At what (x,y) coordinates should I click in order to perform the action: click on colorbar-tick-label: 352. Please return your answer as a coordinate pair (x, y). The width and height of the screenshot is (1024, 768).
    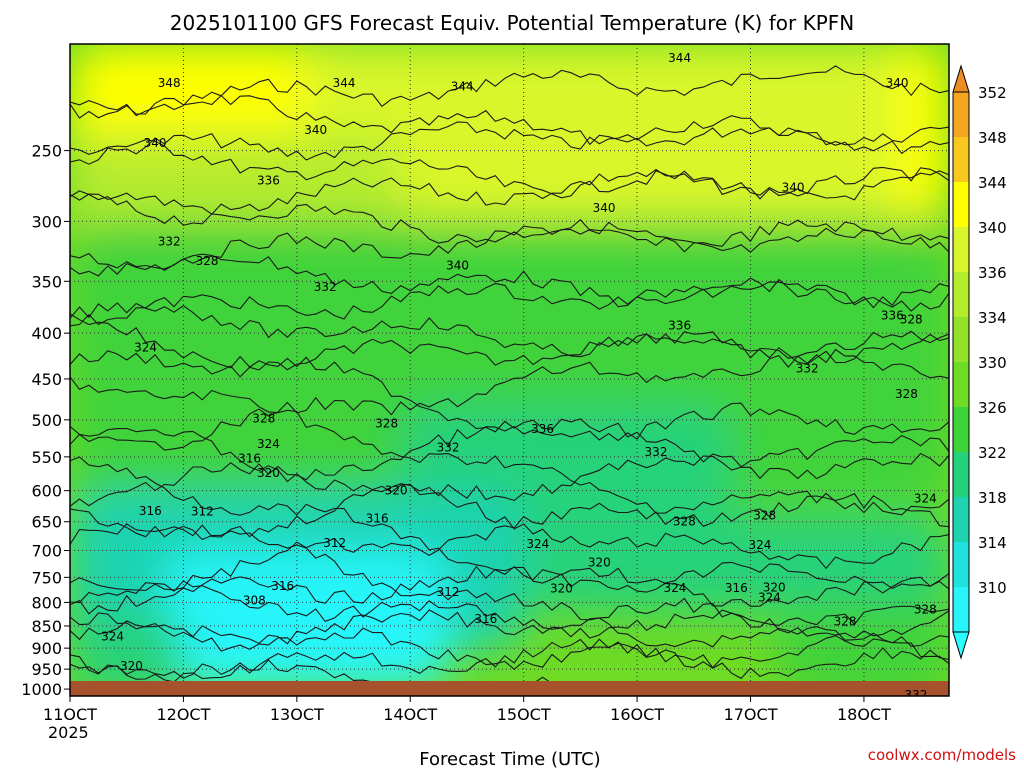
    Looking at the image, I should click on (992, 93).